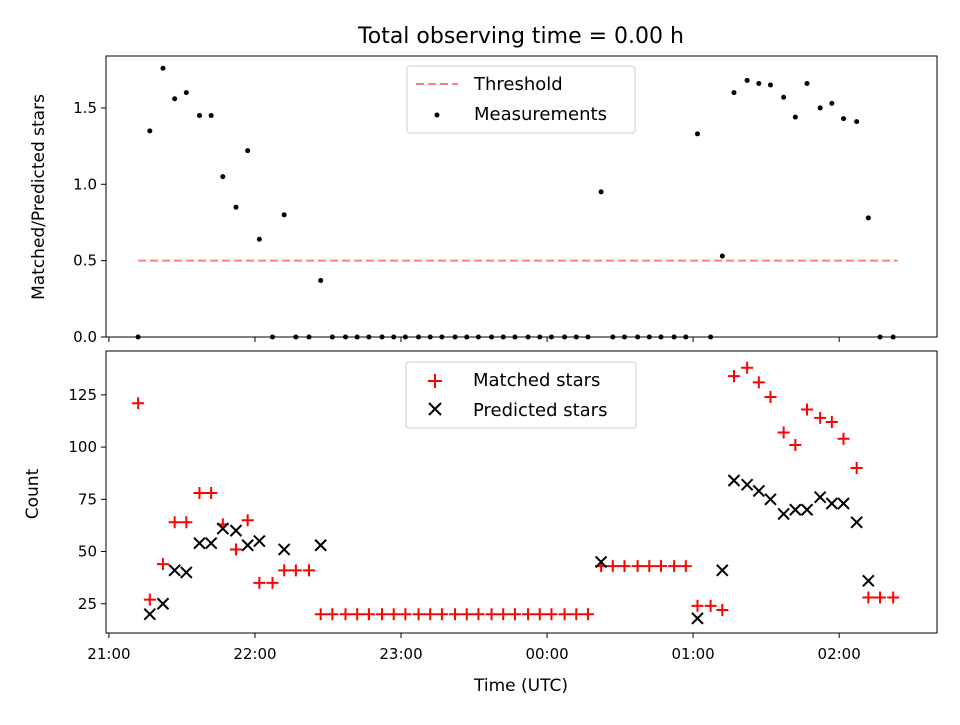  Describe the element at coordinates (254, 654) in the screenshot. I see `x-tick-label: 22:00` at that location.